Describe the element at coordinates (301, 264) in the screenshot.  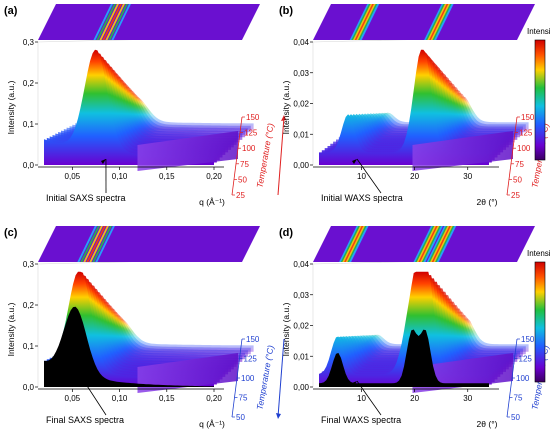
I see `y-tick-label: 0,04` at that location.